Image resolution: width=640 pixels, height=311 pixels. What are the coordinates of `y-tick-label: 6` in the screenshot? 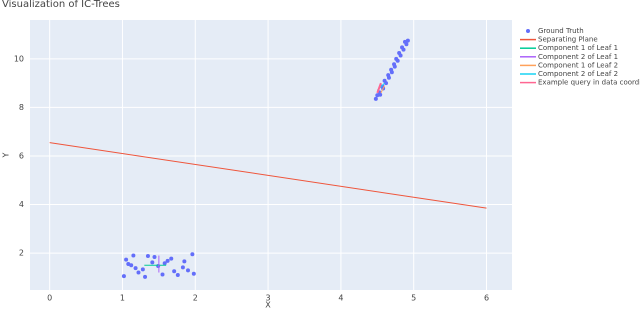 It's located at (21, 155).